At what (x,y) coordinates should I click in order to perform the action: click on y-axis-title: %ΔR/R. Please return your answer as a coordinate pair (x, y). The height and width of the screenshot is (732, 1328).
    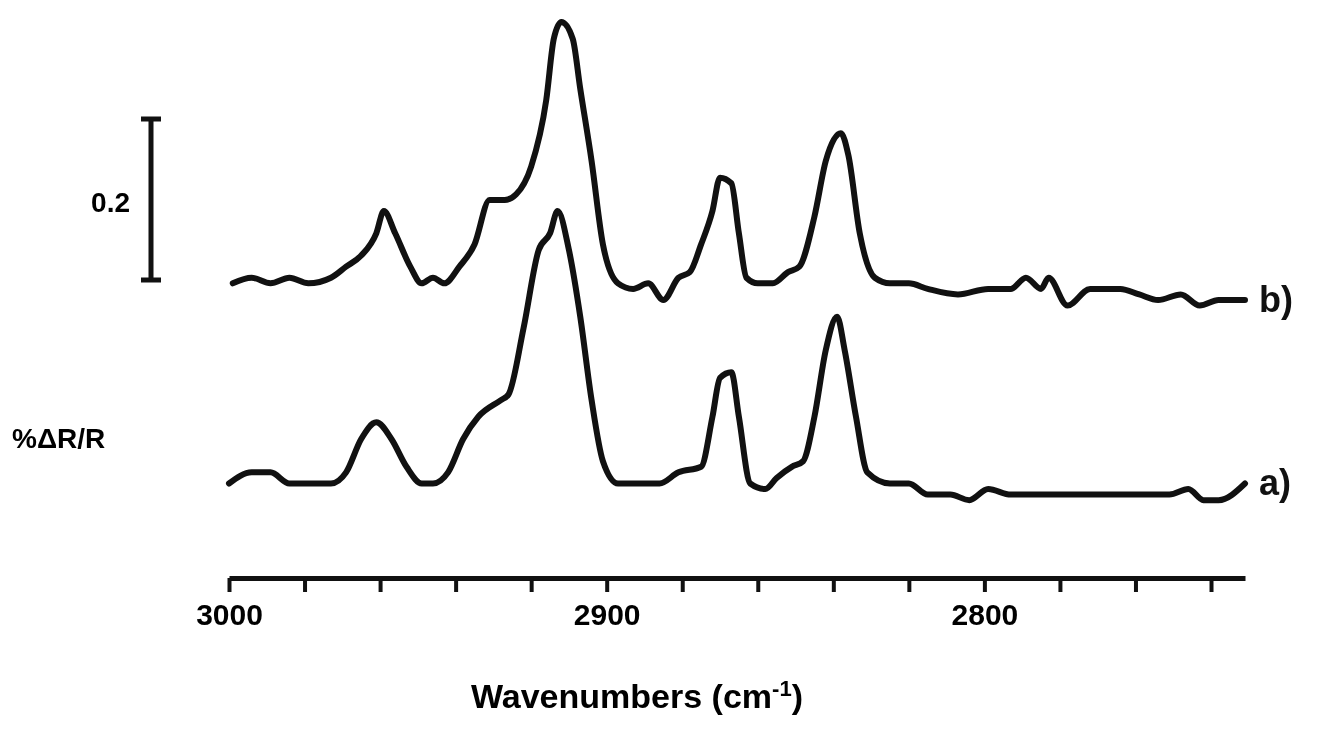
    Looking at the image, I should click on (59, 438).